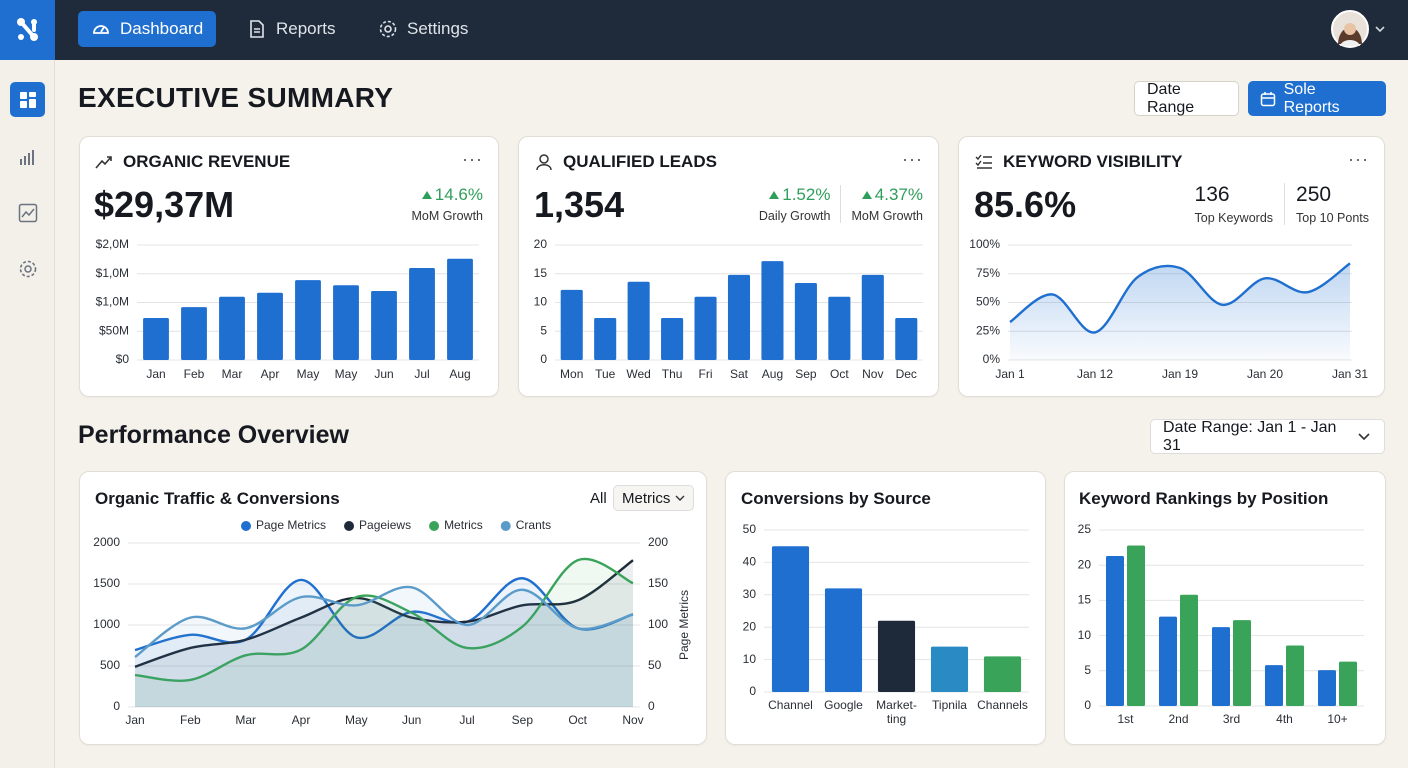 This screenshot has width=1408, height=768. I want to click on gear-icon, so click(27, 268).